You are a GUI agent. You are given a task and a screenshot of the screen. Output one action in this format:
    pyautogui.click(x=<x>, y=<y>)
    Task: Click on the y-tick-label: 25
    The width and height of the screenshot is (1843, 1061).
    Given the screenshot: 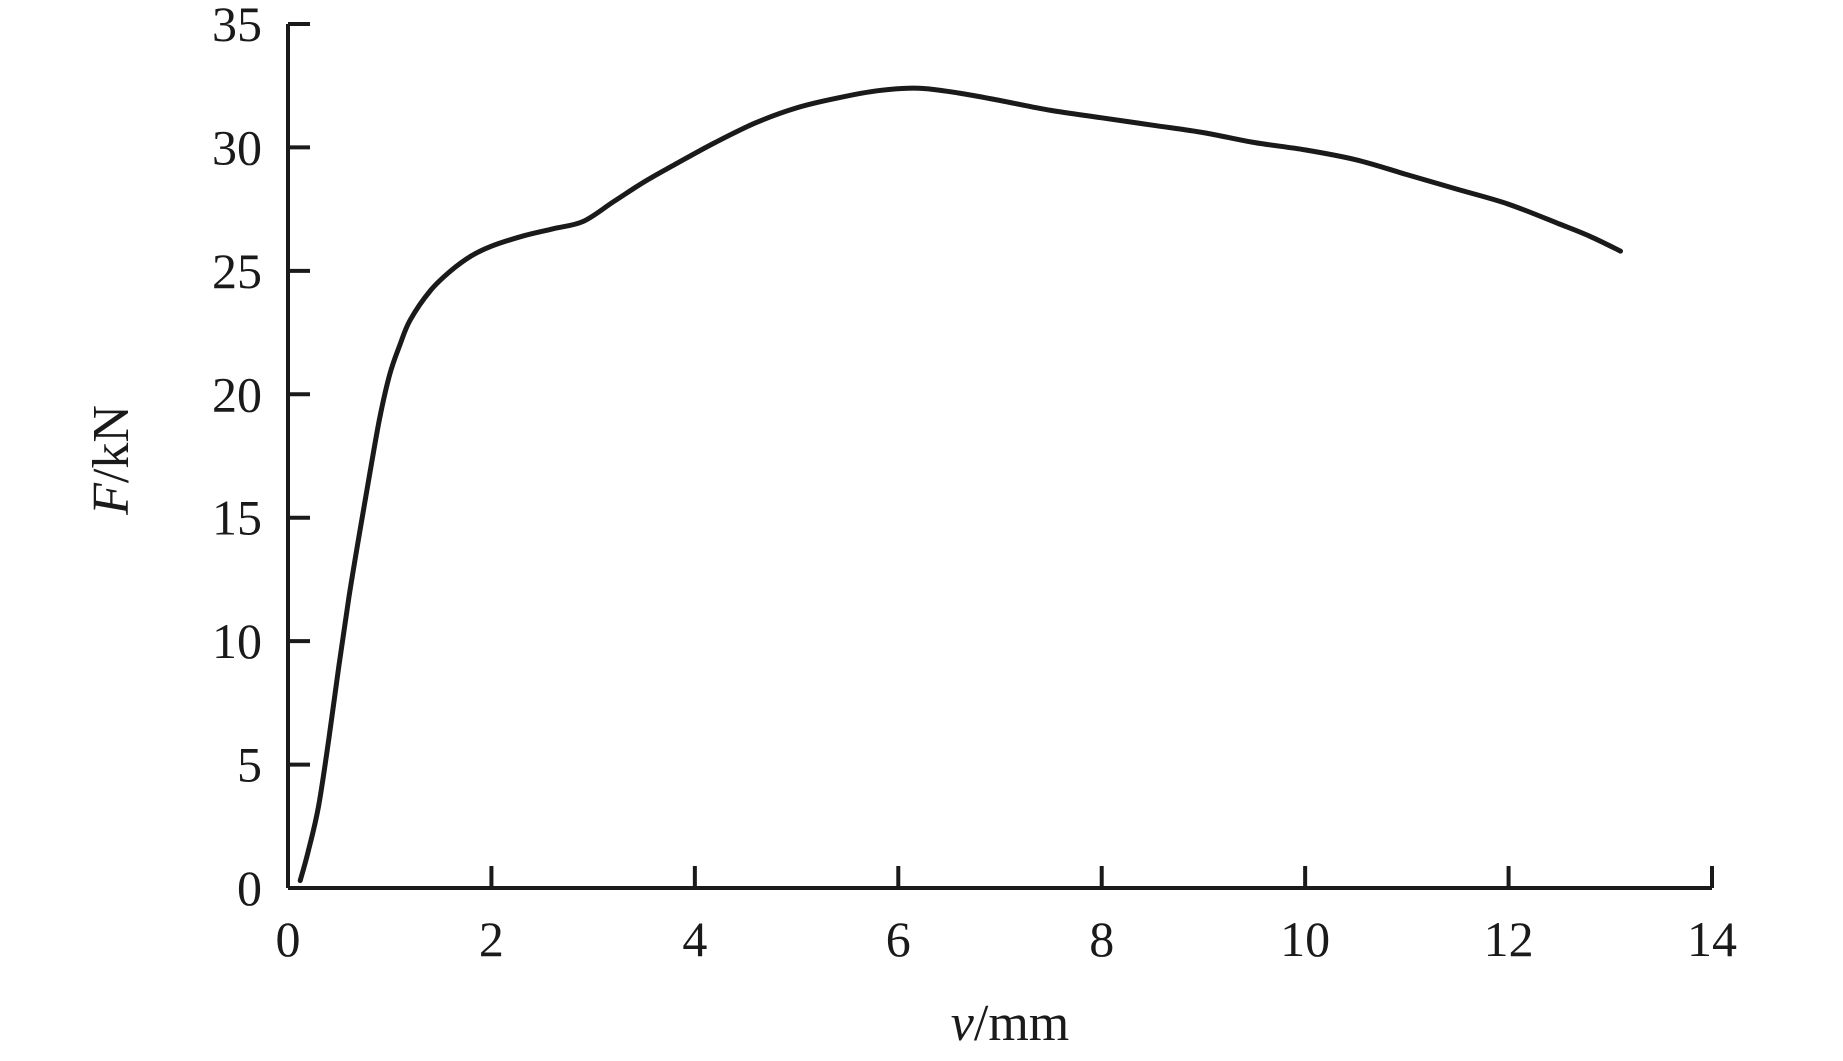 What is the action you would take?
    pyautogui.click(x=237, y=271)
    